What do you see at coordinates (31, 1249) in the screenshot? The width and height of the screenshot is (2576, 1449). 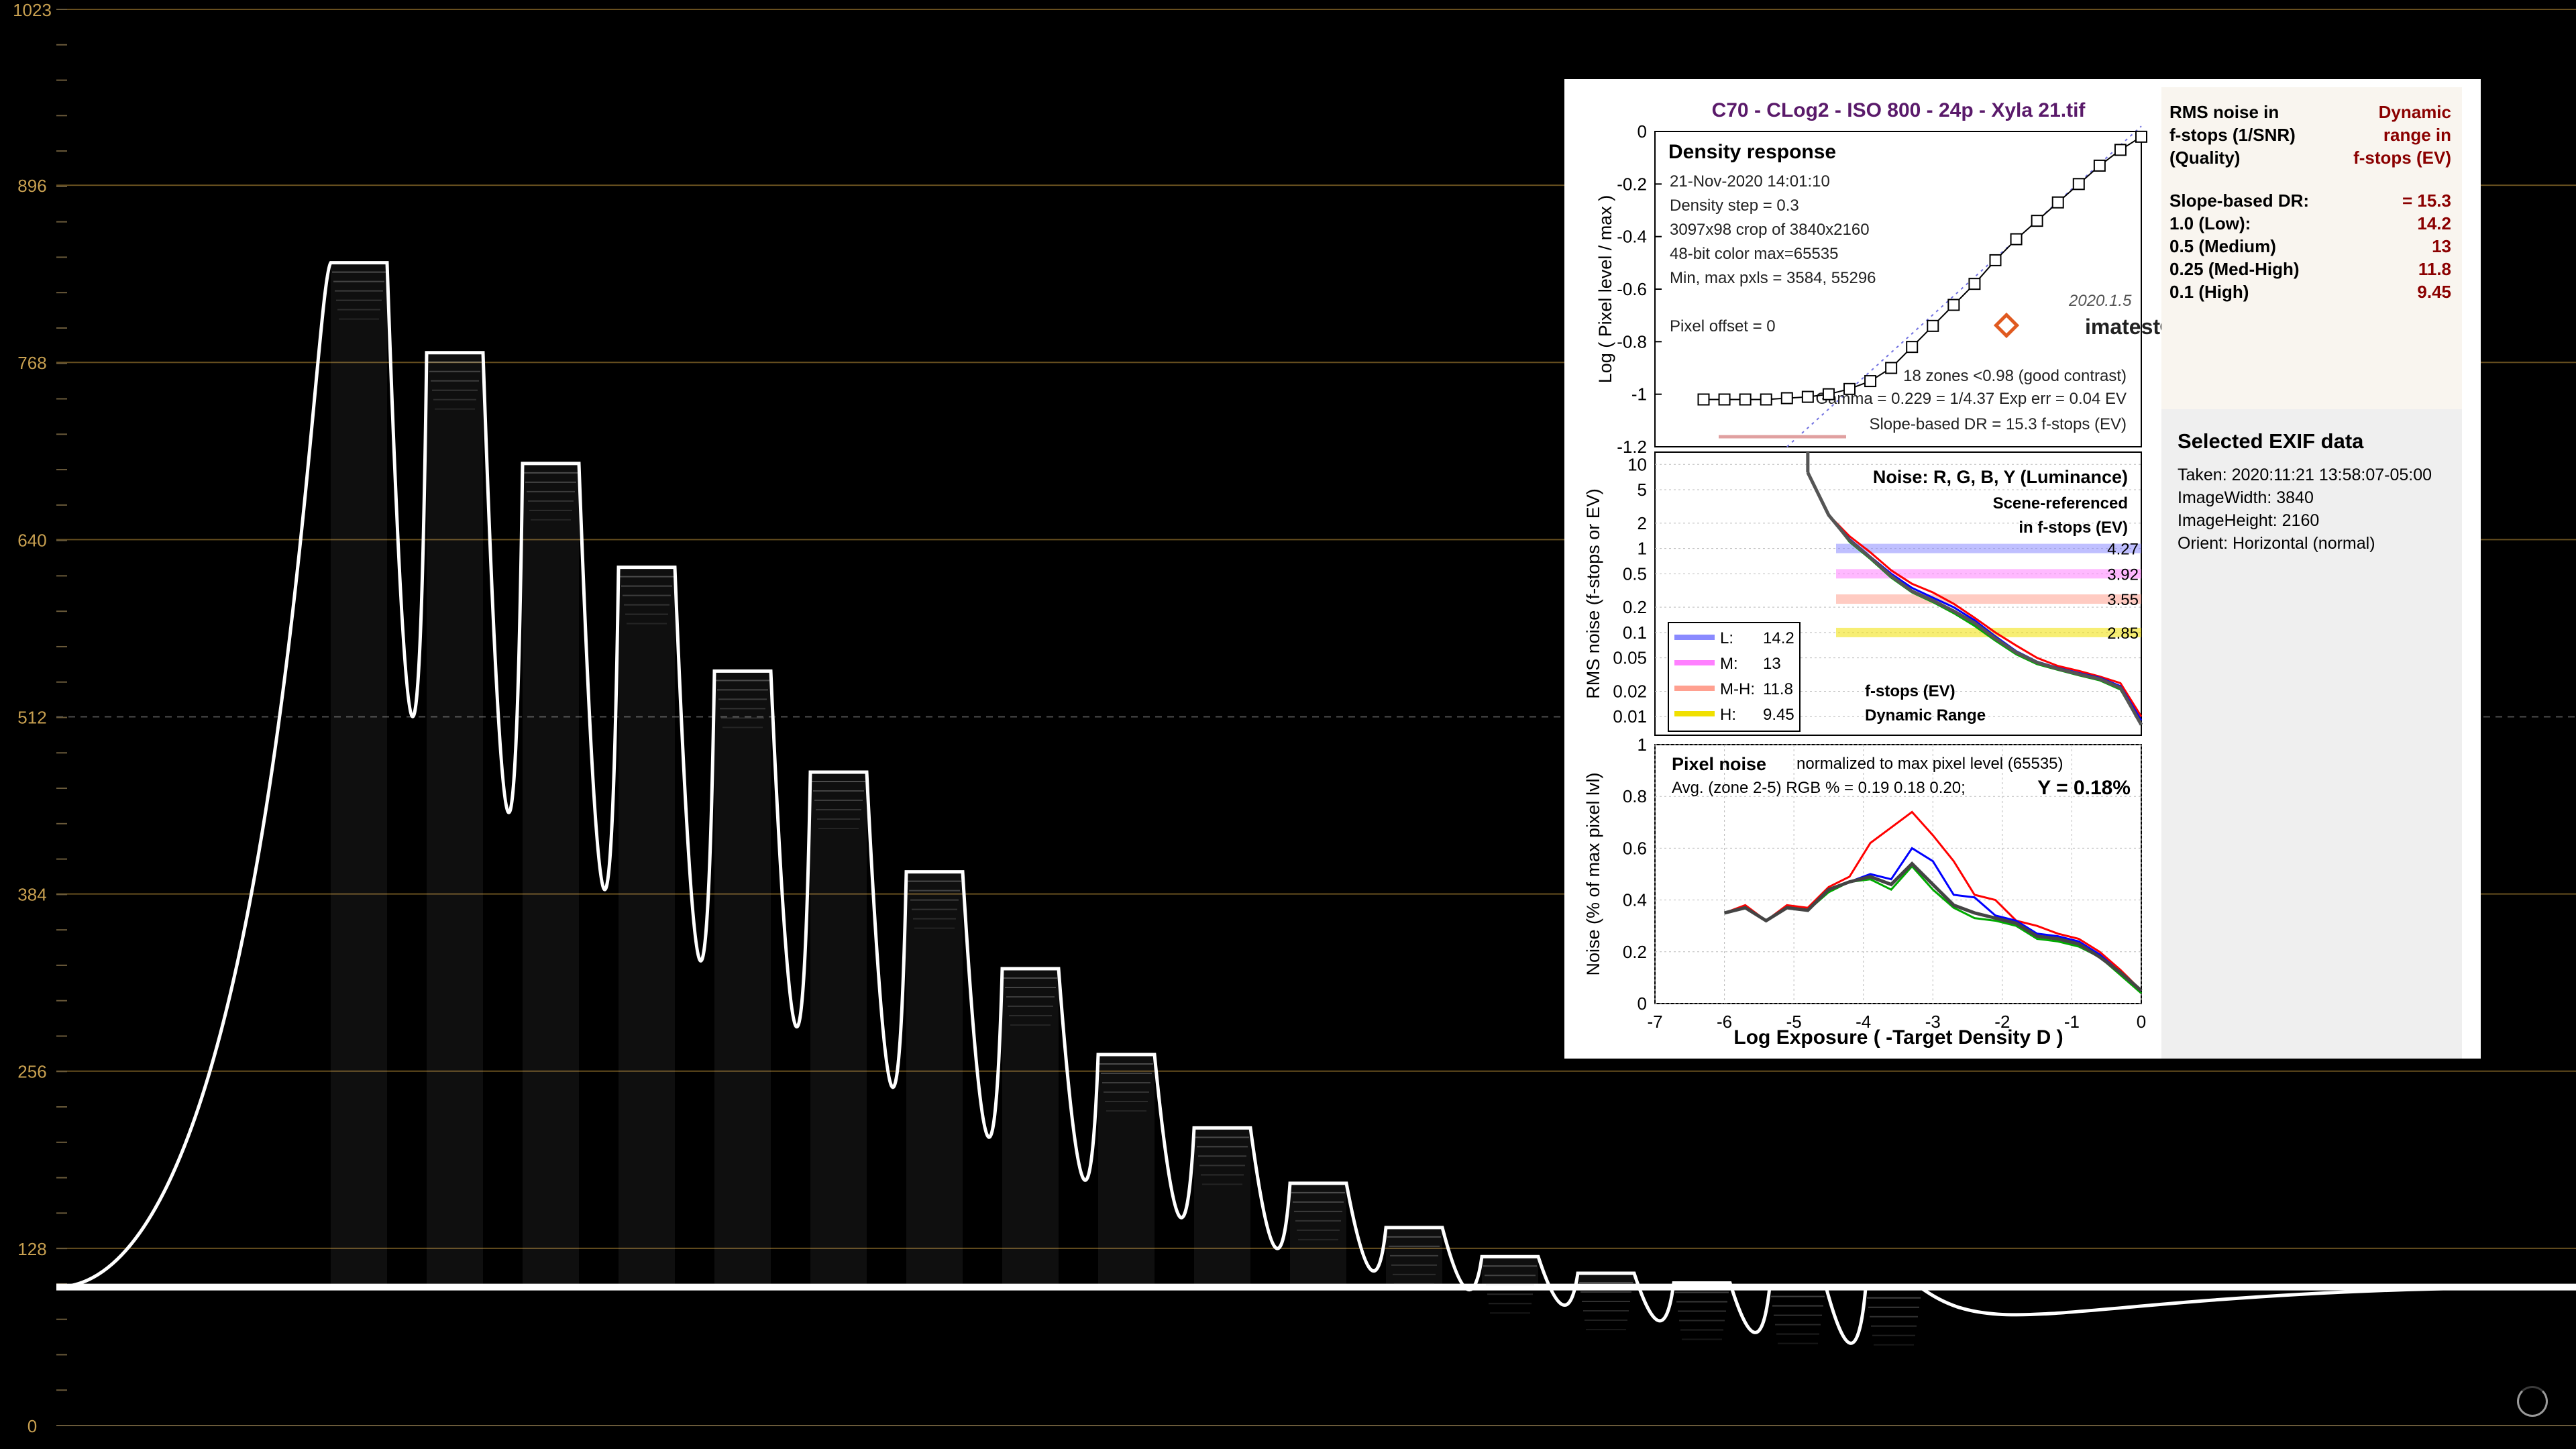 I see `waveform-tick-label: 128` at bounding box center [31, 1249].